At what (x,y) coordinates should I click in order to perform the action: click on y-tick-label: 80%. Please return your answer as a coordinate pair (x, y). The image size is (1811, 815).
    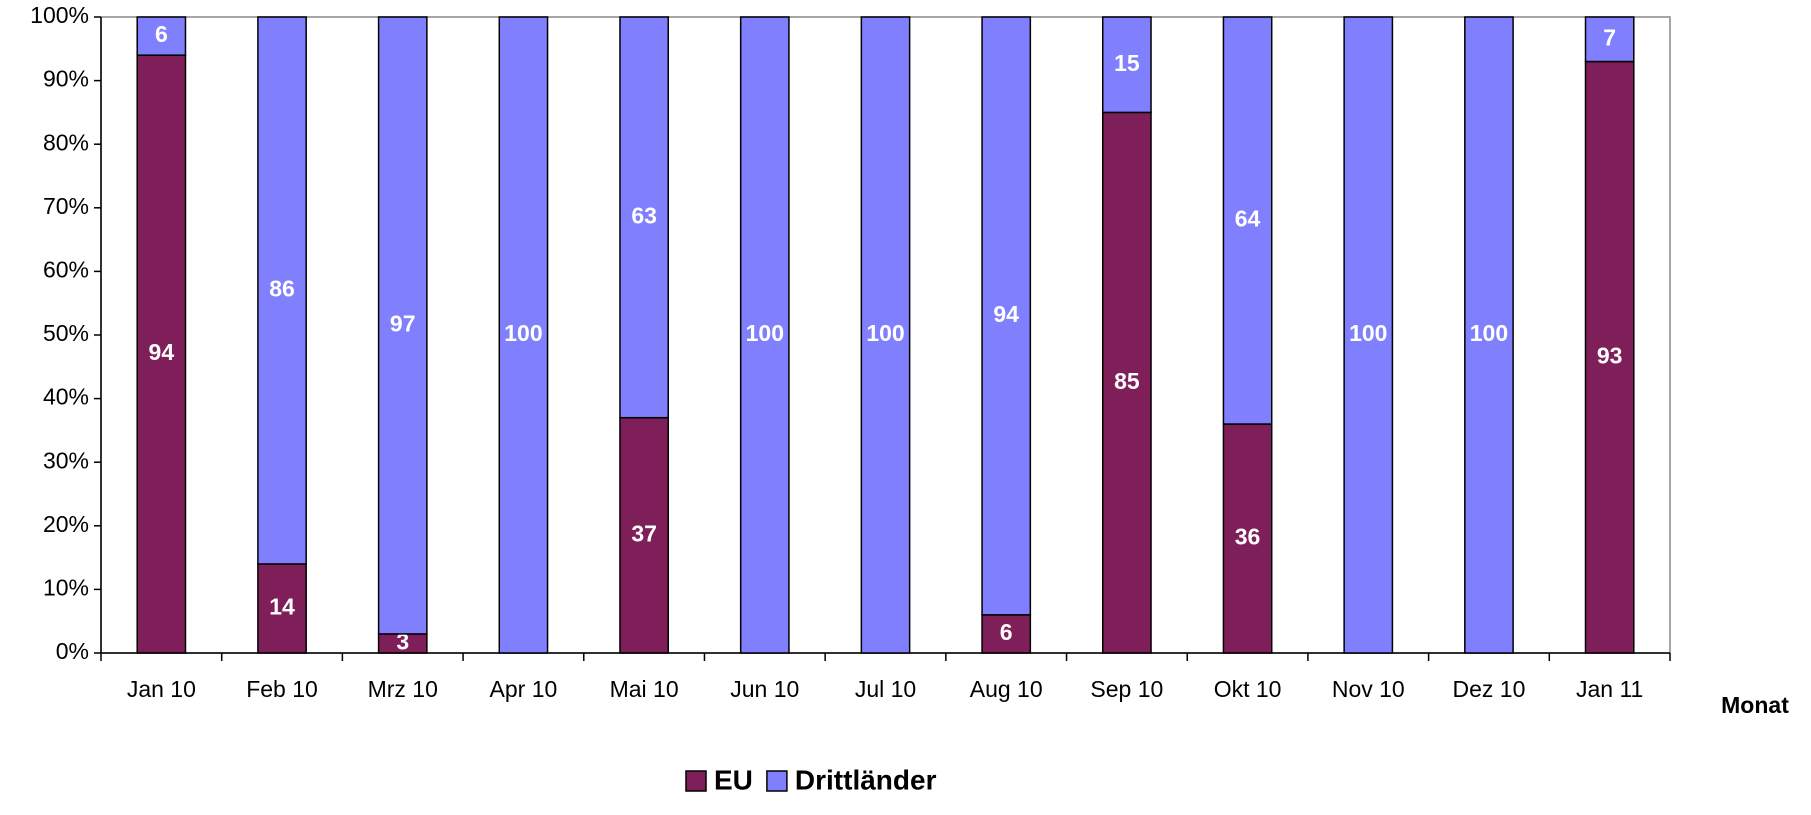
    Looking at the image, I should click on (66, 142).